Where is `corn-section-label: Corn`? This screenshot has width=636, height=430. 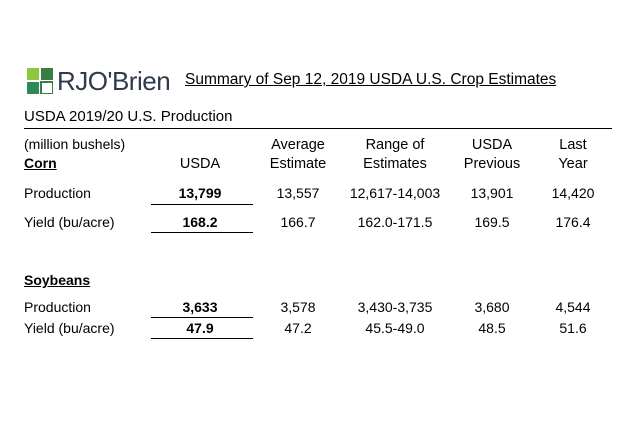 corn-section-label: Corn is located at coordinates (40, 163).